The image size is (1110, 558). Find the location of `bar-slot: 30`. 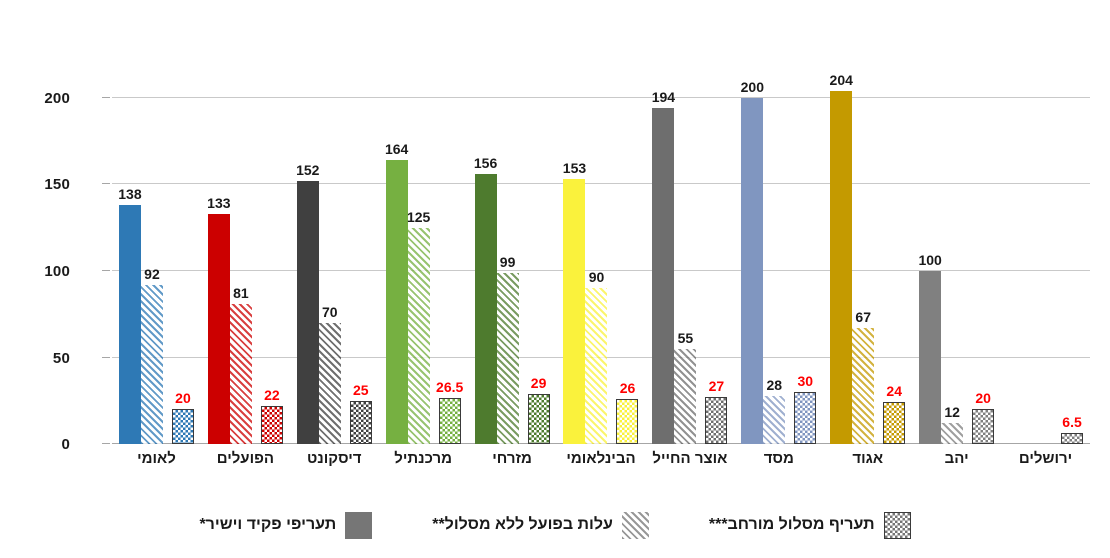

bar-slot: 30 is located at coordinates (805, 258).